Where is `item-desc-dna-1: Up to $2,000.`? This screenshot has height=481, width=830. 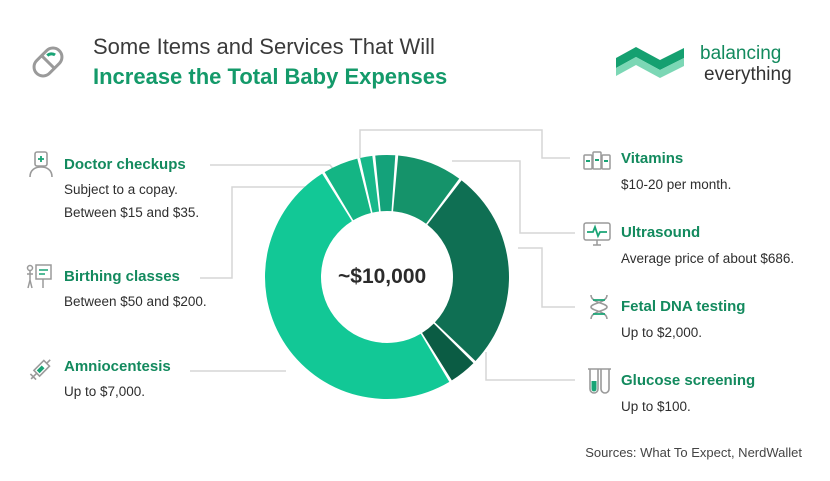
item-desc-dna-1: Up to $2,000. is located at coordinates (662, 332).